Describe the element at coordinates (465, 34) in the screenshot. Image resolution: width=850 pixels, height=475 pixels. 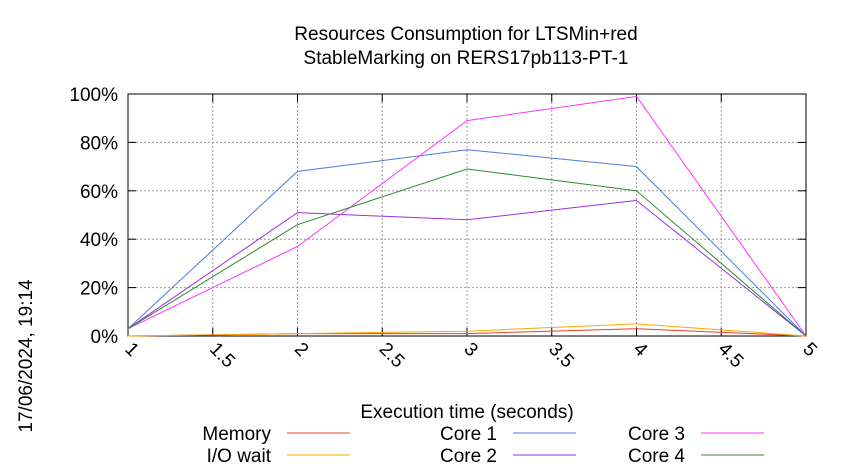
I see `chart-title-line-1: Resources Consumption for LTSMin+red` at that location.